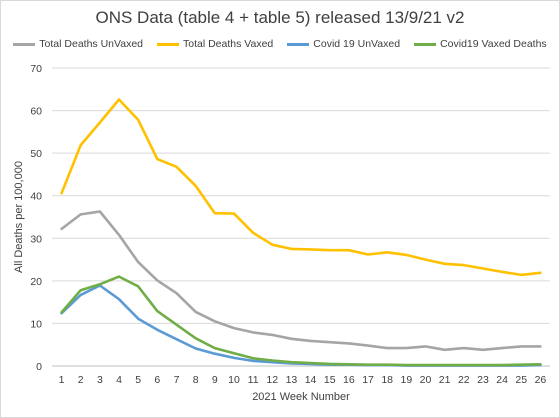 Image resolution: width=560 pixels, height=418 pixels. Describe the element at coordinates (215, 380) in the screenshot. I see `x-tick-label: 9` at that location.